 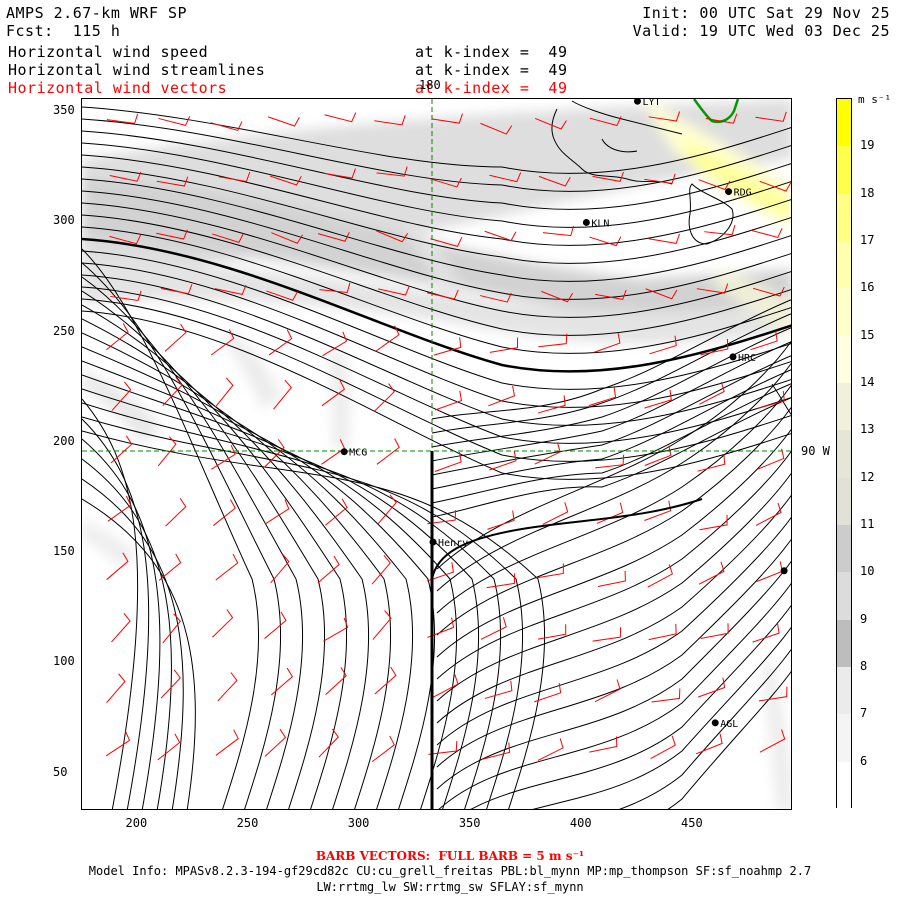 I want to click on y-tick-label: 200, so click(x=64, y=440).